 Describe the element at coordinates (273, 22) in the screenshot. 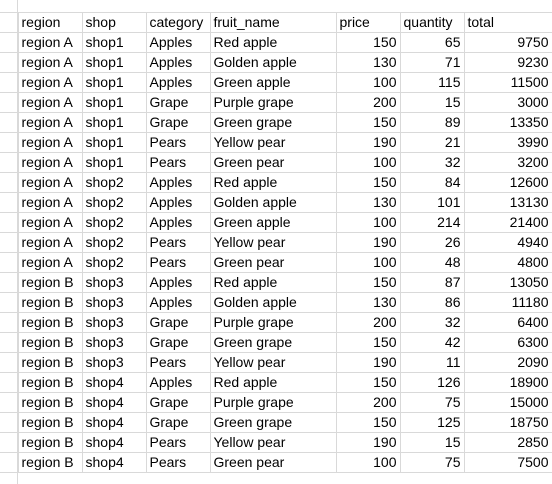

I see `column-header-cell: fruit_name` at that location.